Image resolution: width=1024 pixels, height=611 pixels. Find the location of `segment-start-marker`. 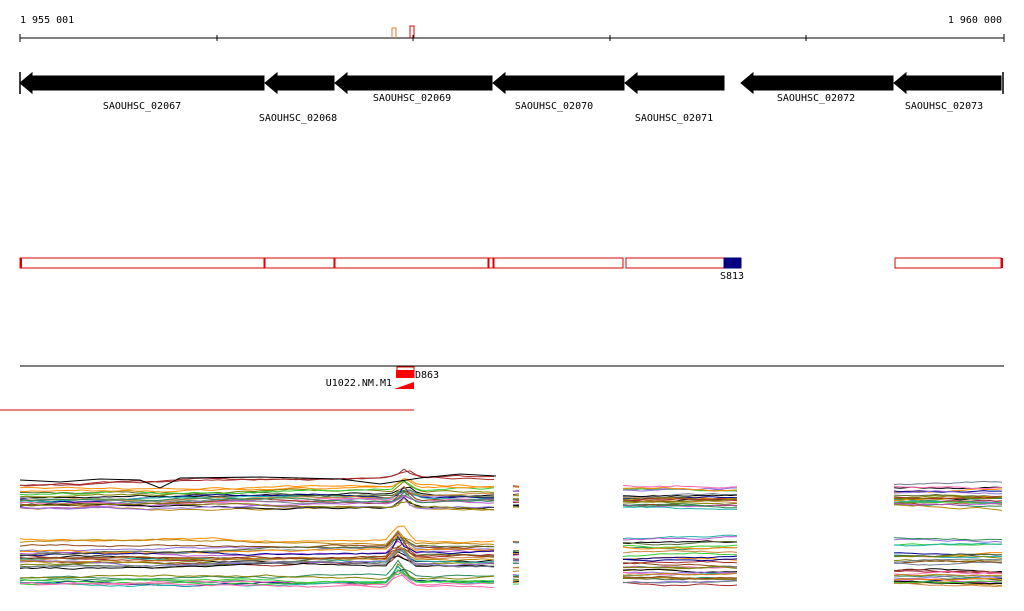

segment-start-marker is located at coordinates (21, 263).